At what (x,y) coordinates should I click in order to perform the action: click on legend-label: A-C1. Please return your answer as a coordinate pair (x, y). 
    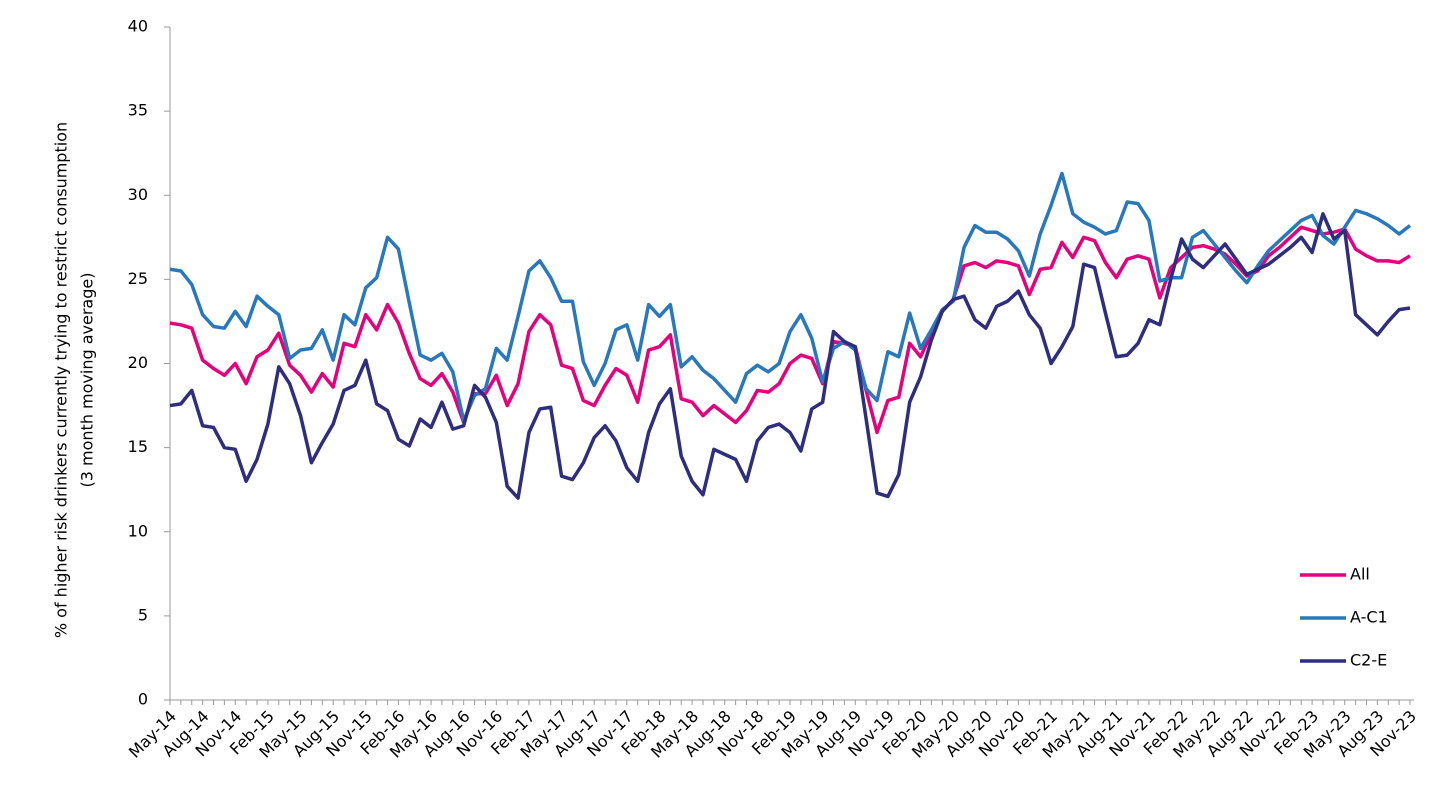
    Looking at the image, I should click on (1369, 617).